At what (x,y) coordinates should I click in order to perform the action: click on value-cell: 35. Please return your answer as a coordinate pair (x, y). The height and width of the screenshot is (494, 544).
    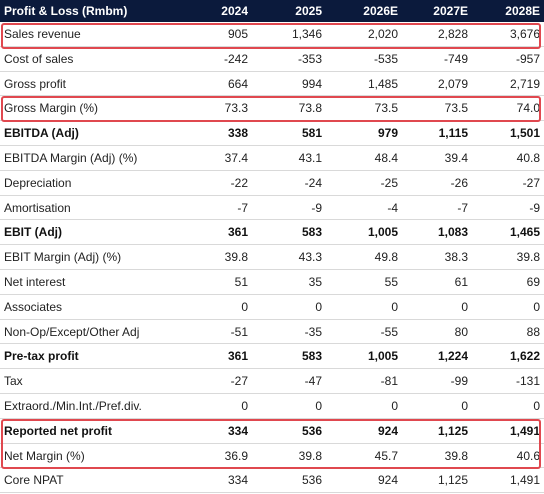
    Looking at the image, I should click on (315, 282).